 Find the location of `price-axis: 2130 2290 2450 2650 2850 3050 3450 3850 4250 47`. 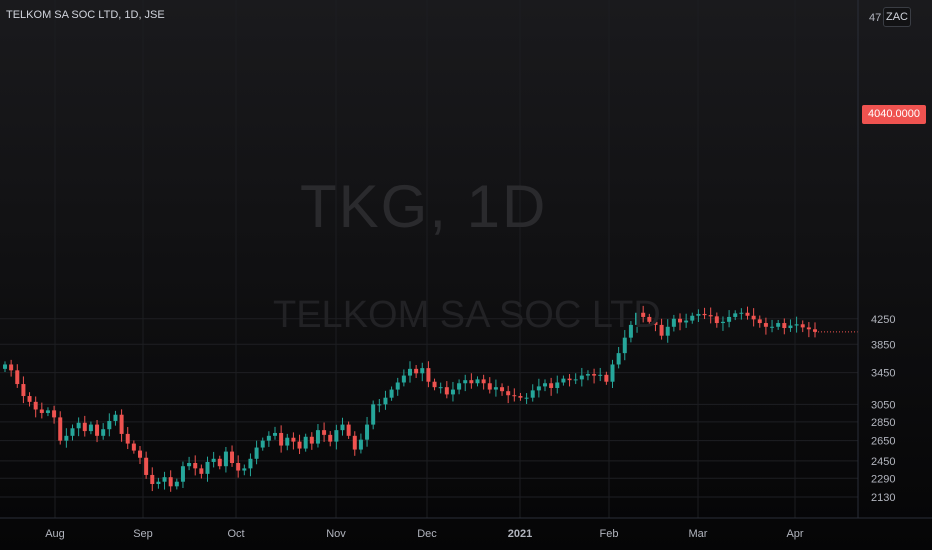

price-axis: 2130 2290 2450 2650 2850 3050 3450 3850 4250 47 is located at coordinates (882, 258).